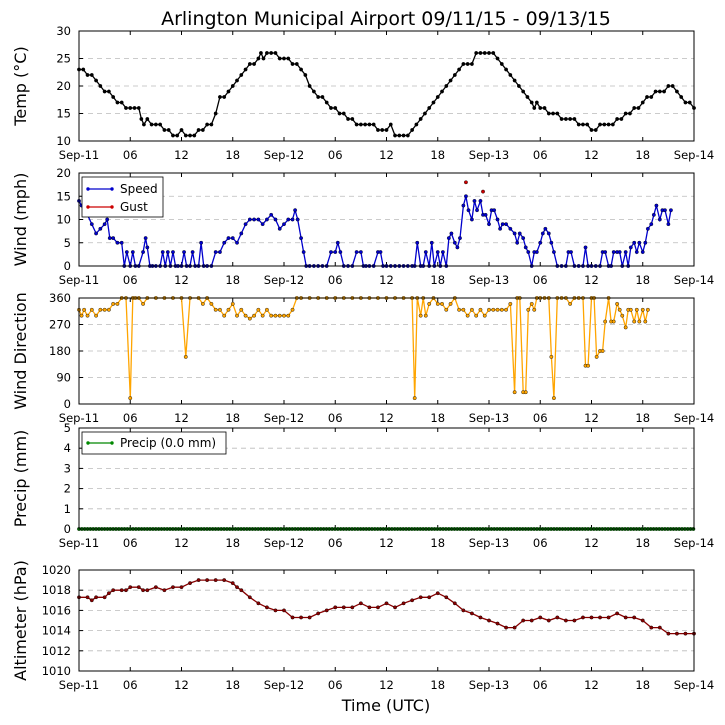  Describe the element at coordinates (540, 155) in the screenshot. I see `x-tick-label: 06` at that location.